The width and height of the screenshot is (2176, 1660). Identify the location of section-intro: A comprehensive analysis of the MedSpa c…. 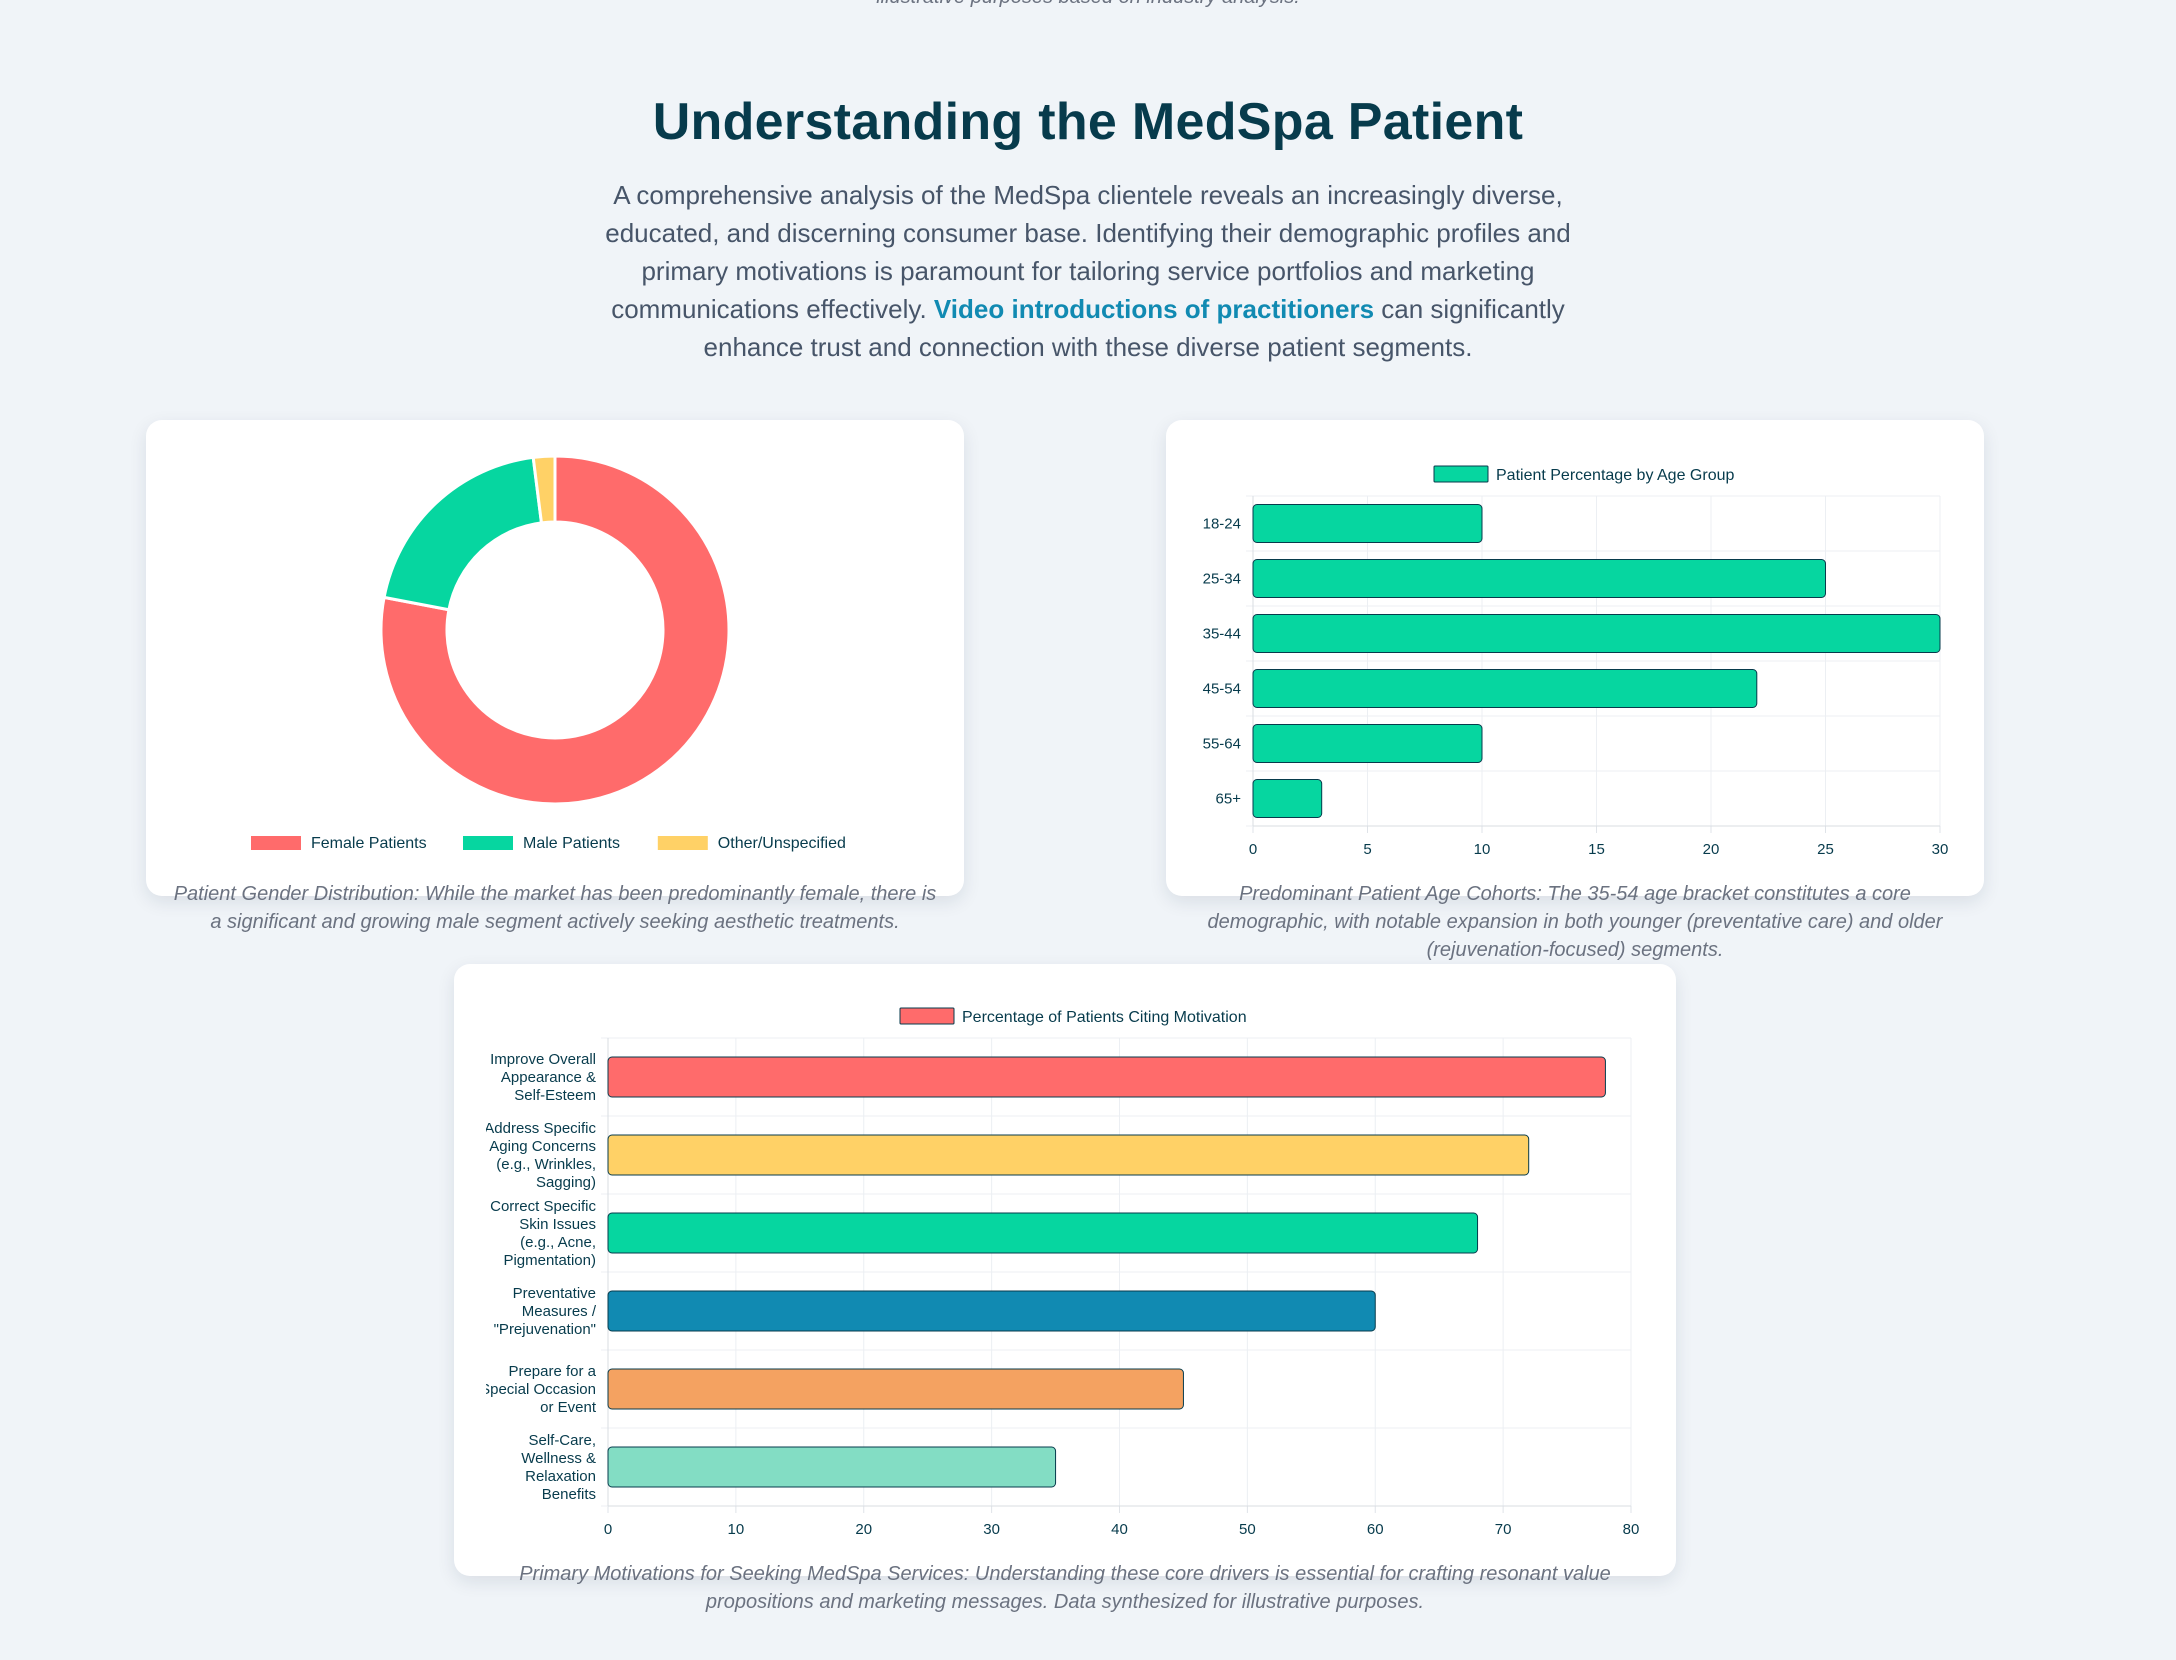
(1088, 271).